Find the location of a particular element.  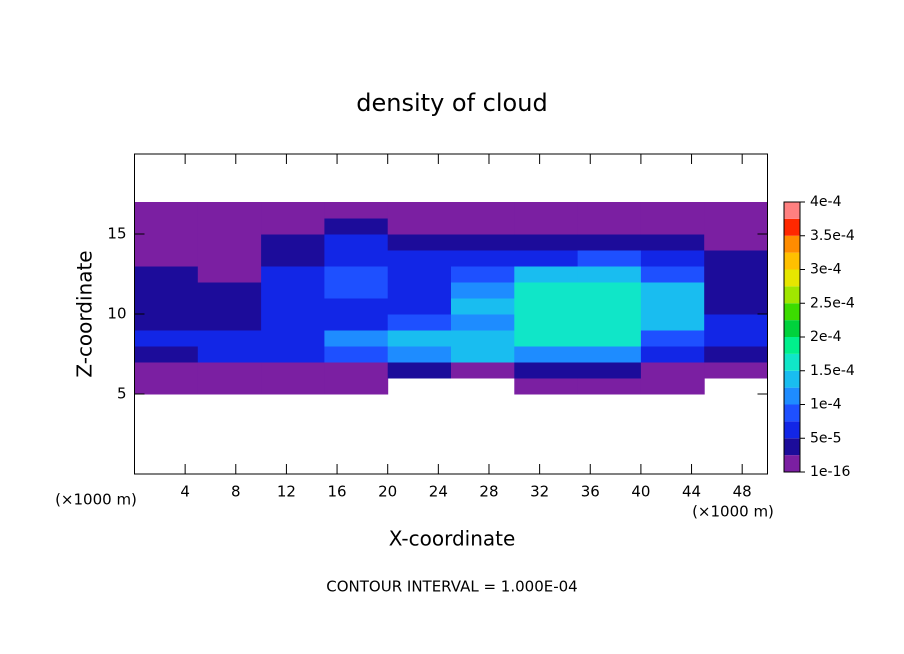

x-tick-label: 12 is located at coordinates (286, 492).